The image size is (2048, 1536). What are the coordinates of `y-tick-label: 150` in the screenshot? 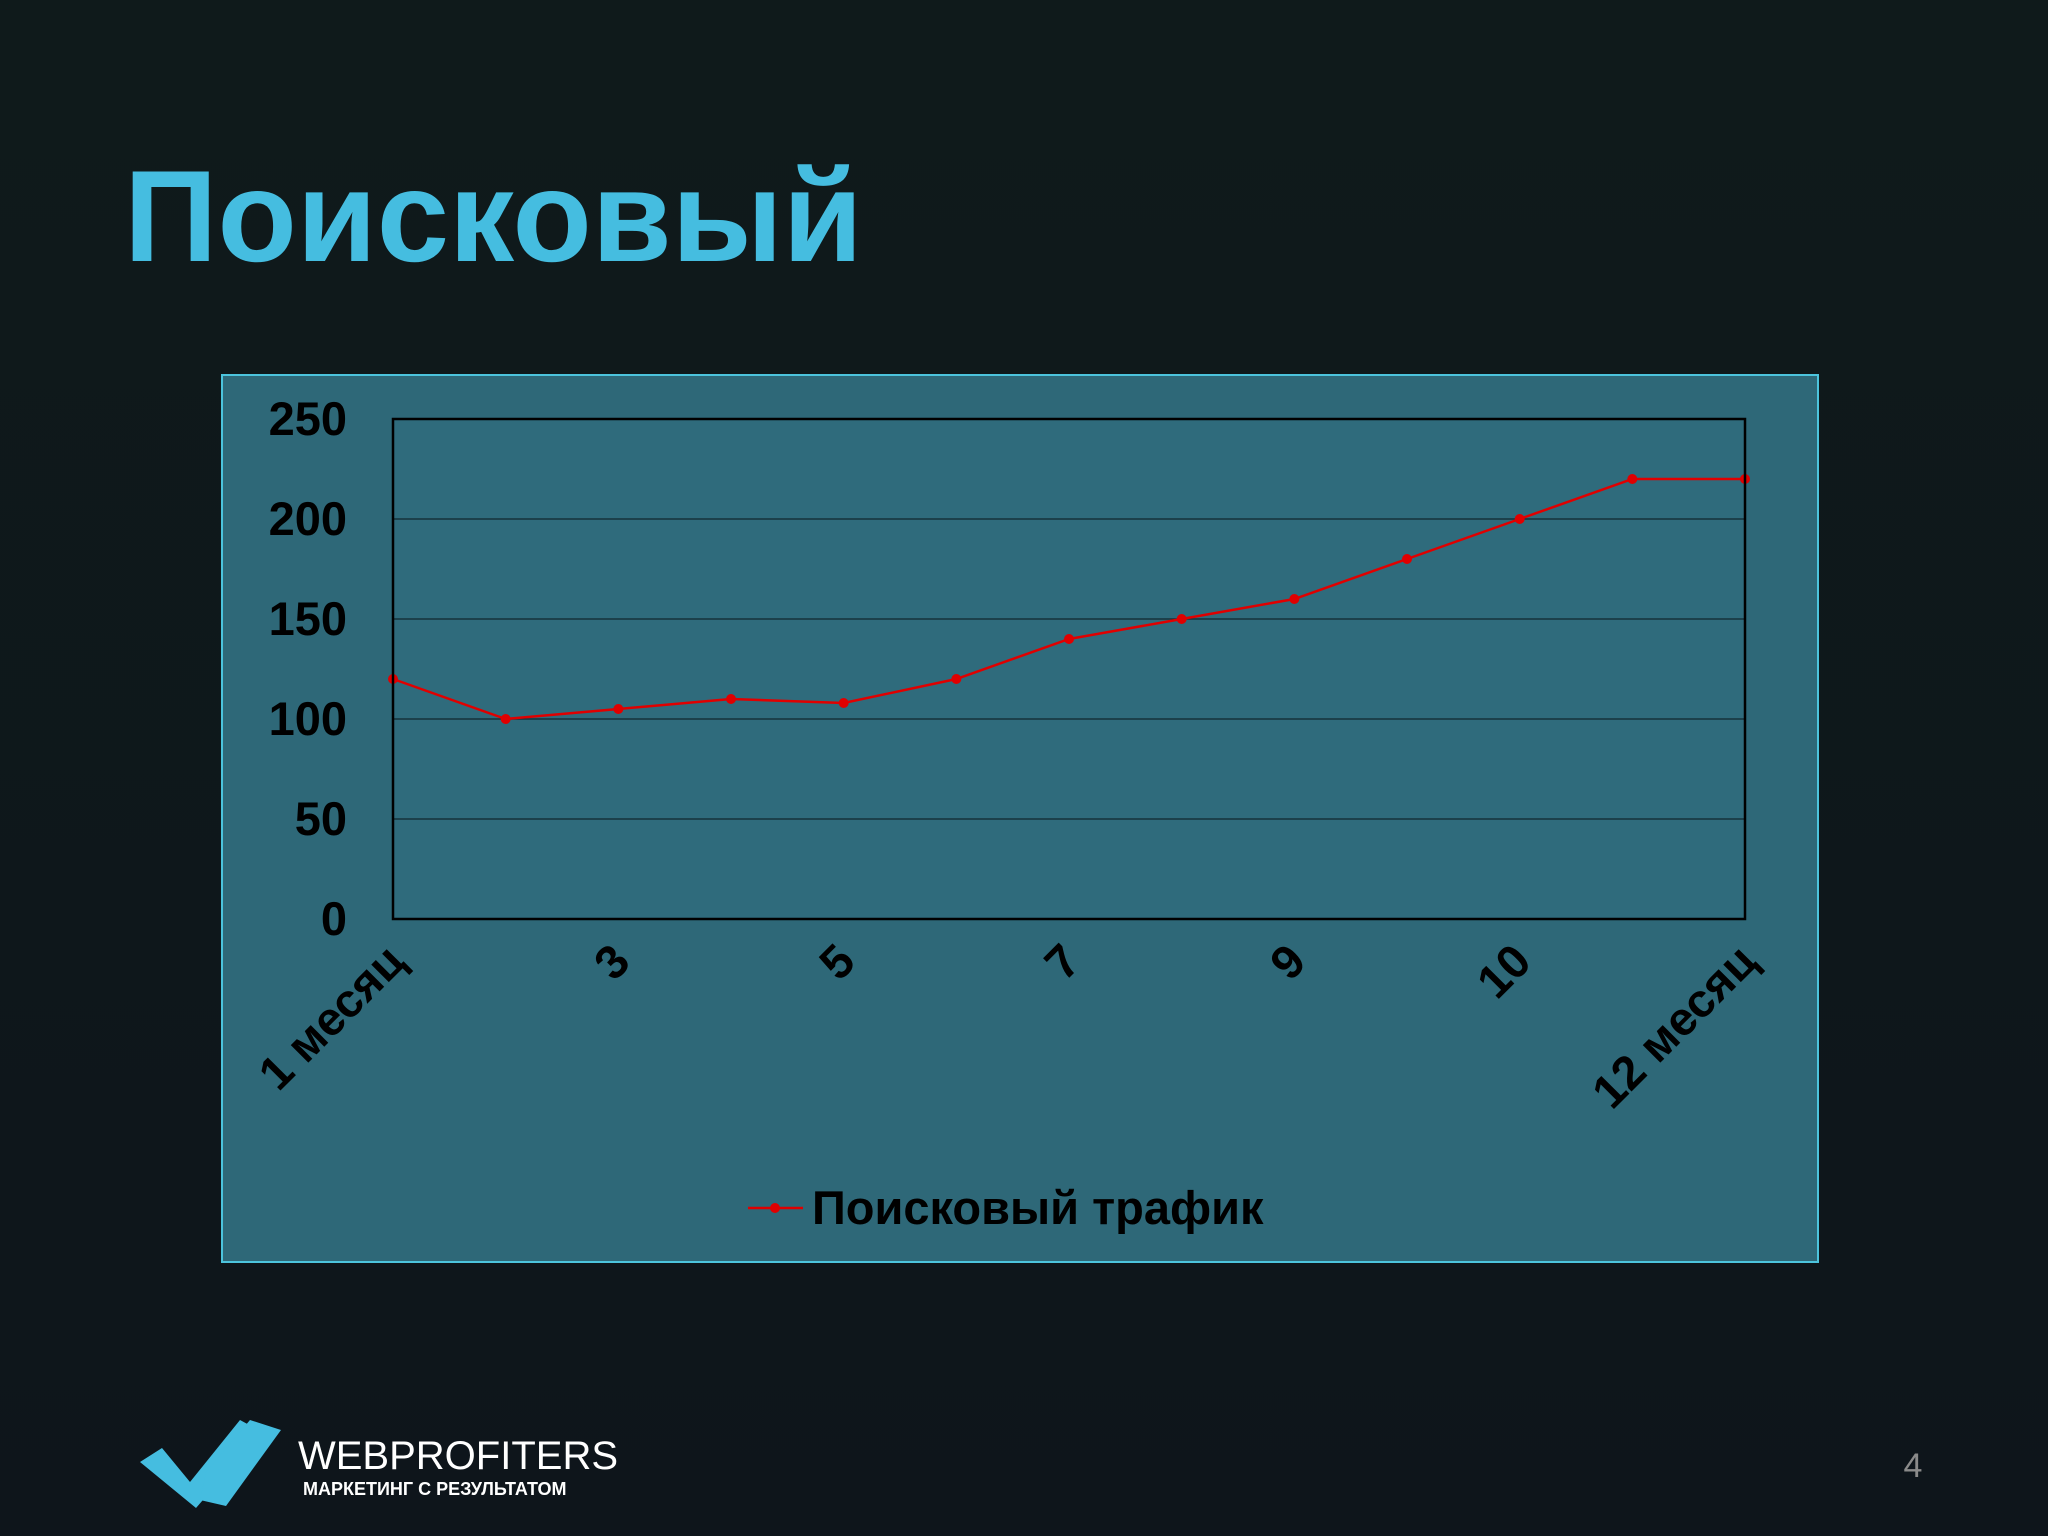 It's located at (308, 618).